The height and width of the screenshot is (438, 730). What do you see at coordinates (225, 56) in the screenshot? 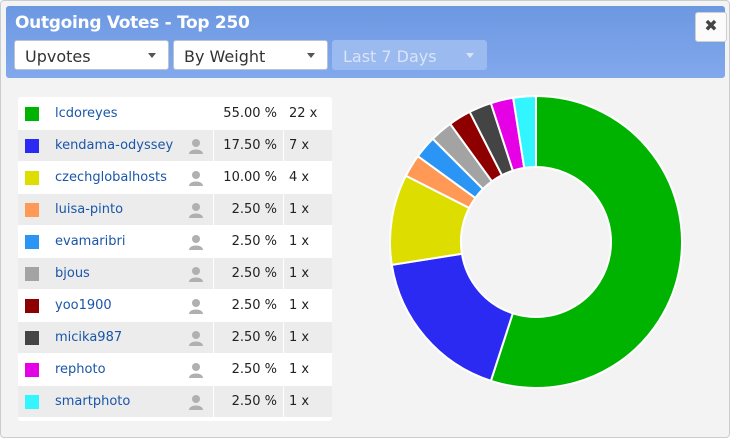
I see `sort-value: By Weight` at bounding box center [225, 56].